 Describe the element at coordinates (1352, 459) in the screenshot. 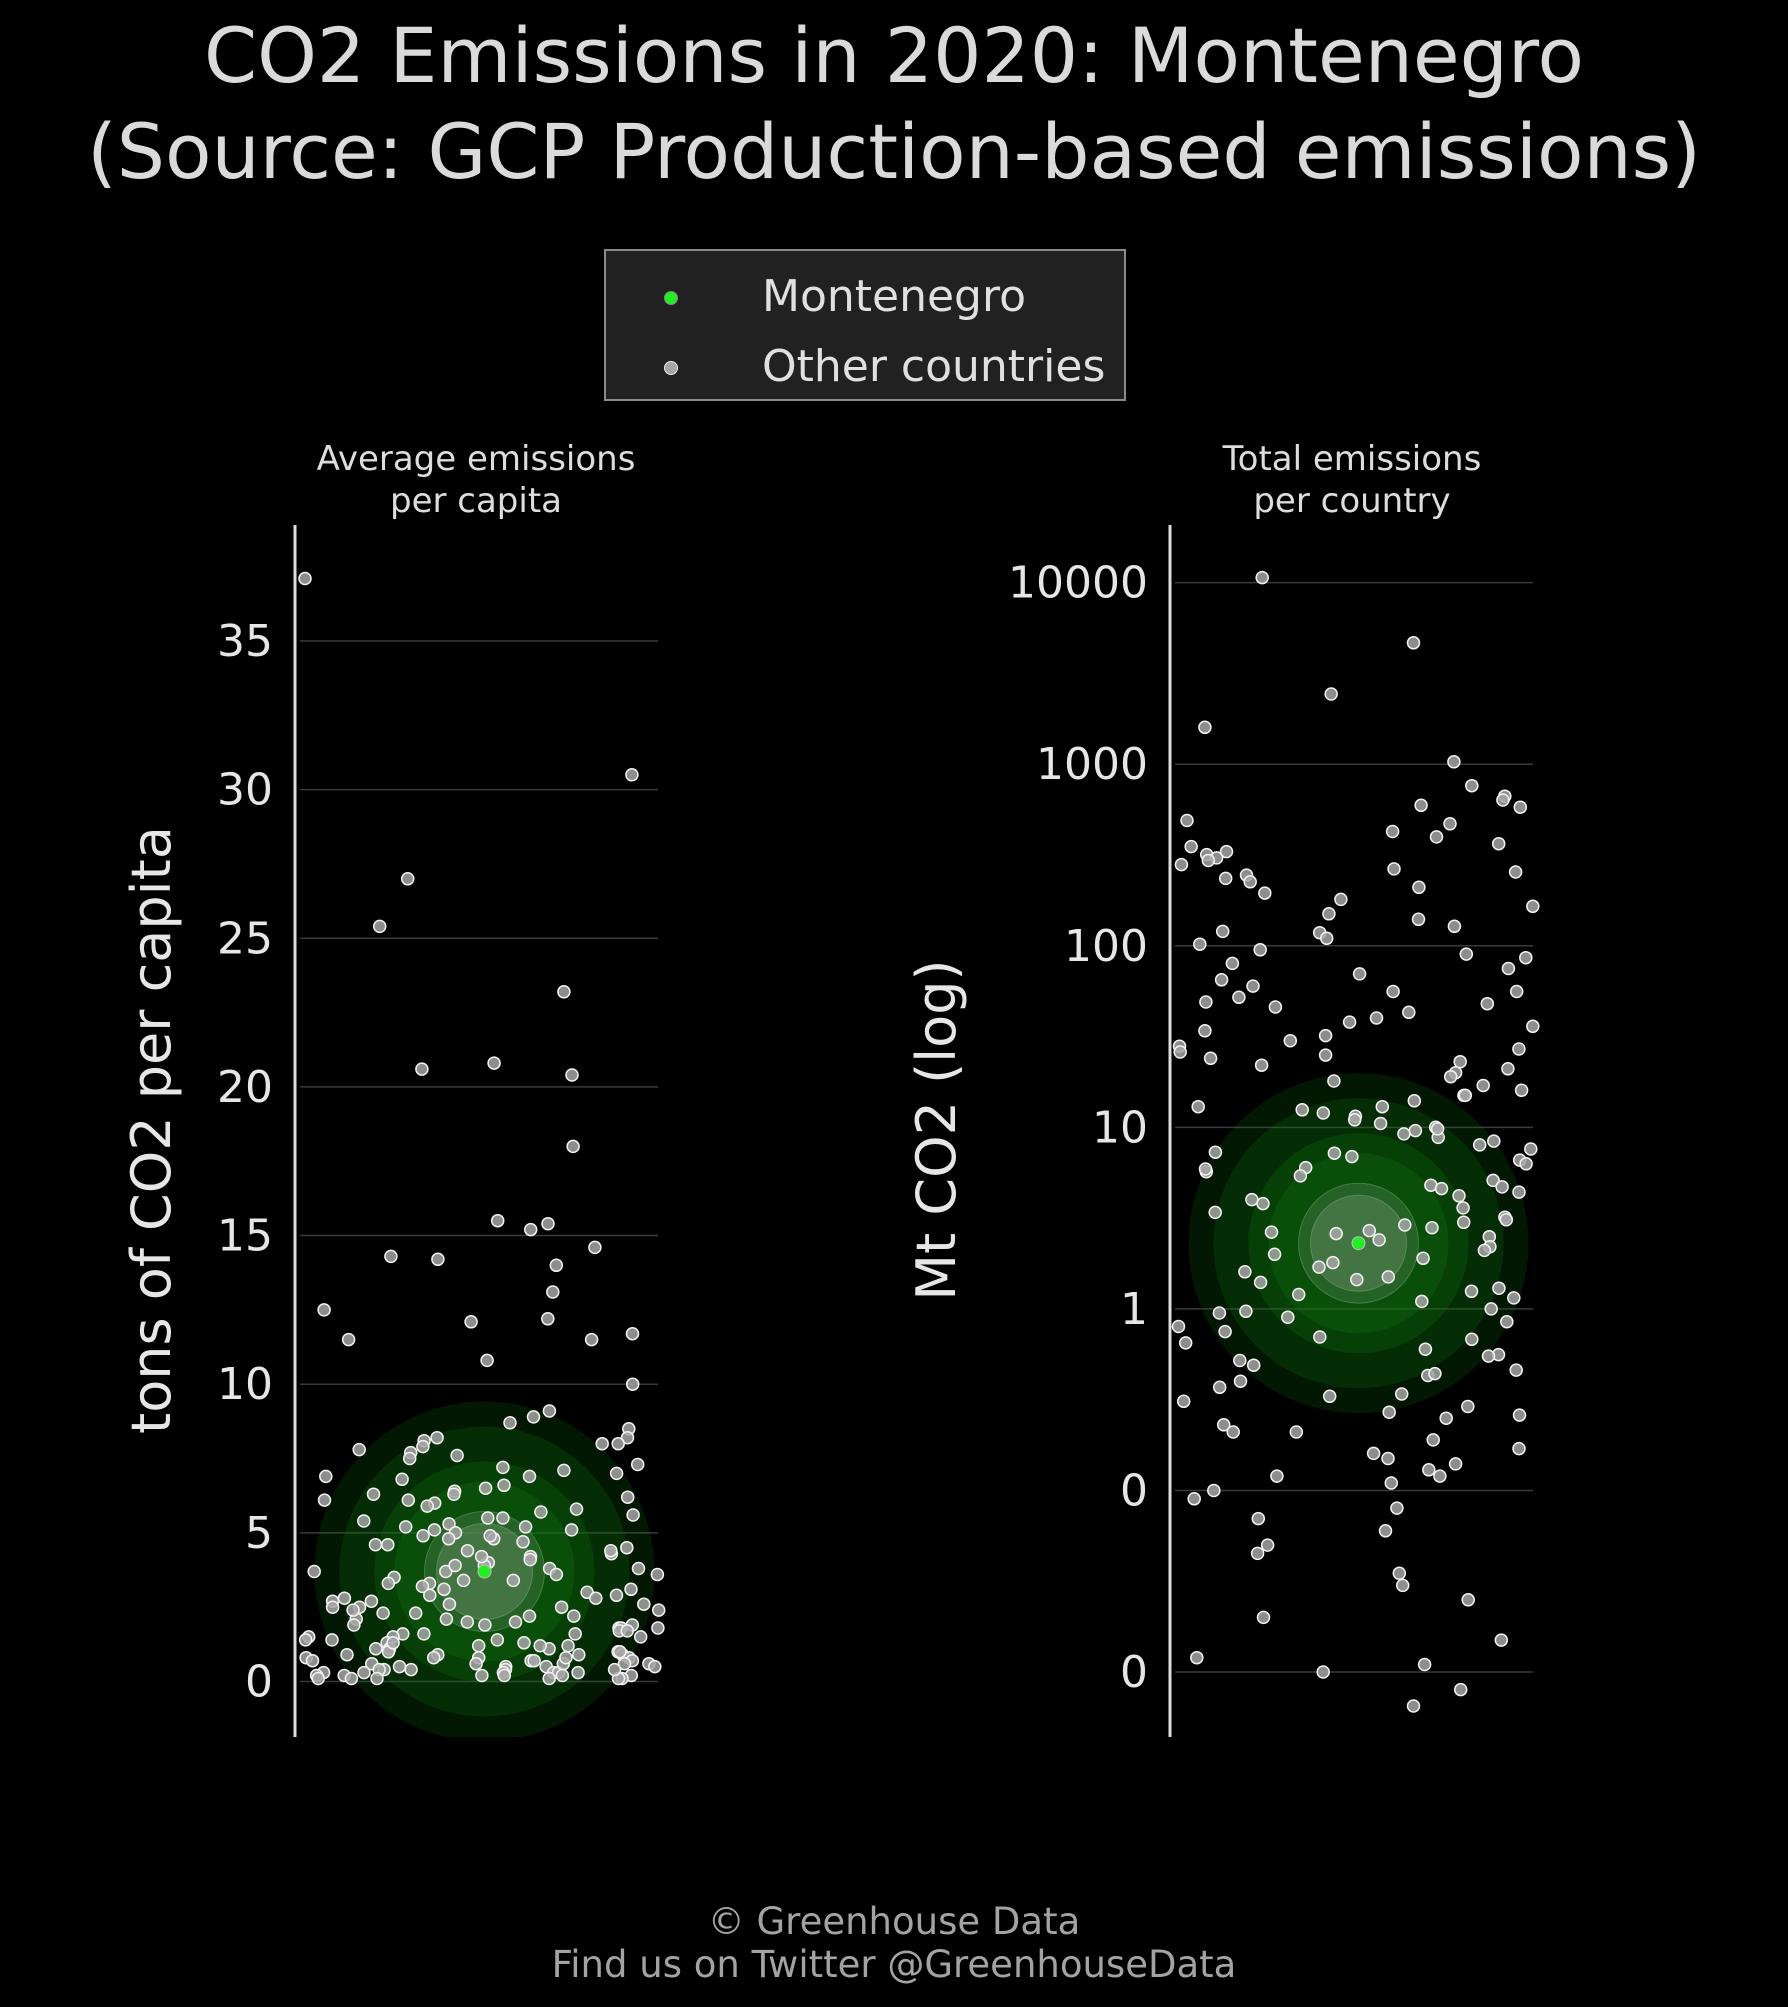

I see `panel-title-line-1: Total emissions` at that location.